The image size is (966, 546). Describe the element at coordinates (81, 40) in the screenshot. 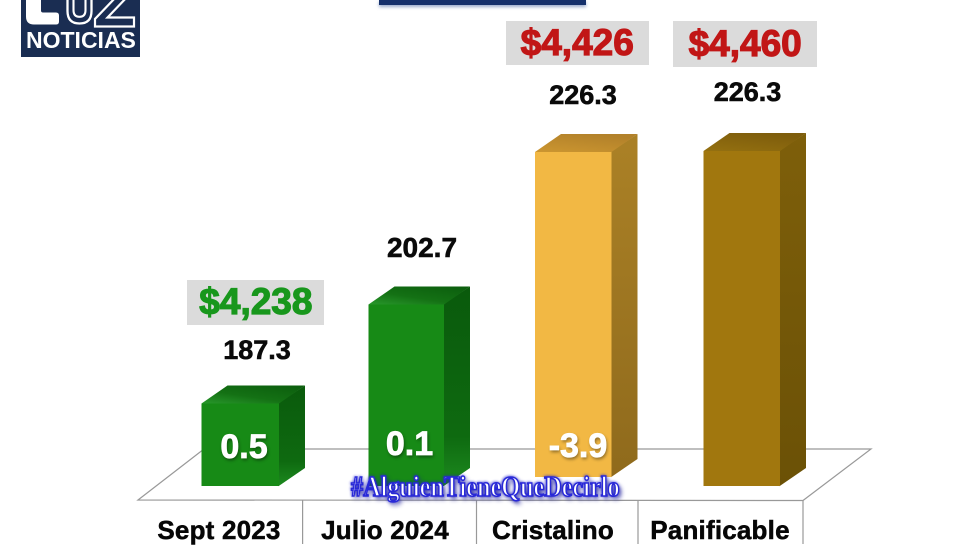

I see `svg-text: NOTICIAS` at that location.